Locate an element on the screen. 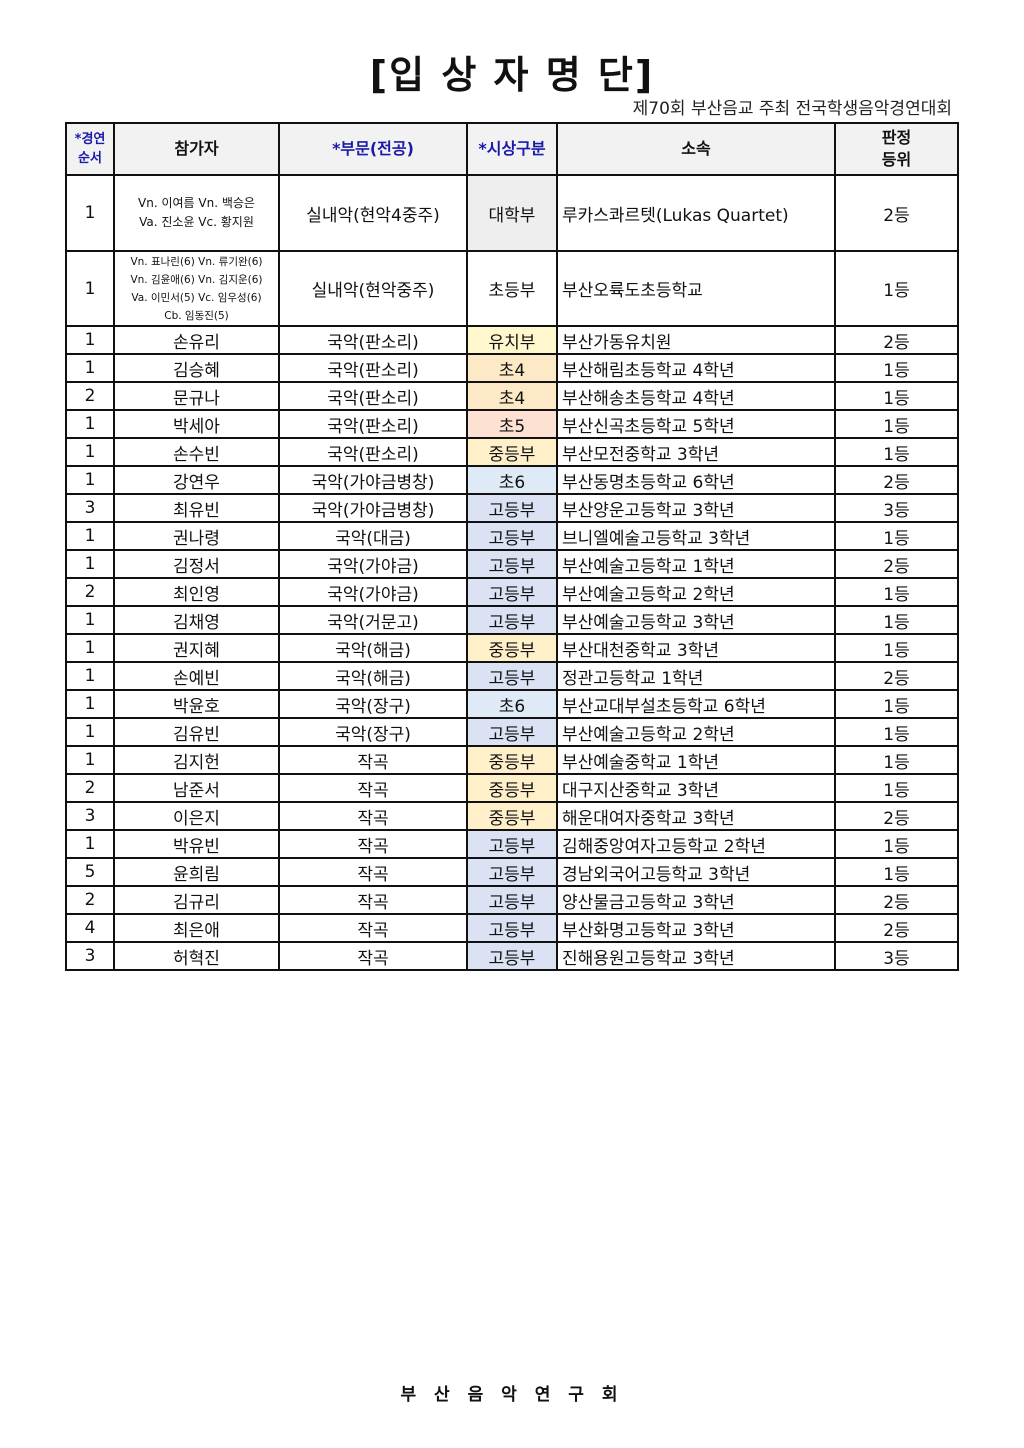 Image resolution: width=1024 pixels, height=1448 pixels. affiliation-cell: 부산예술고등학교 1학년 is located at coordinates (696, 564).